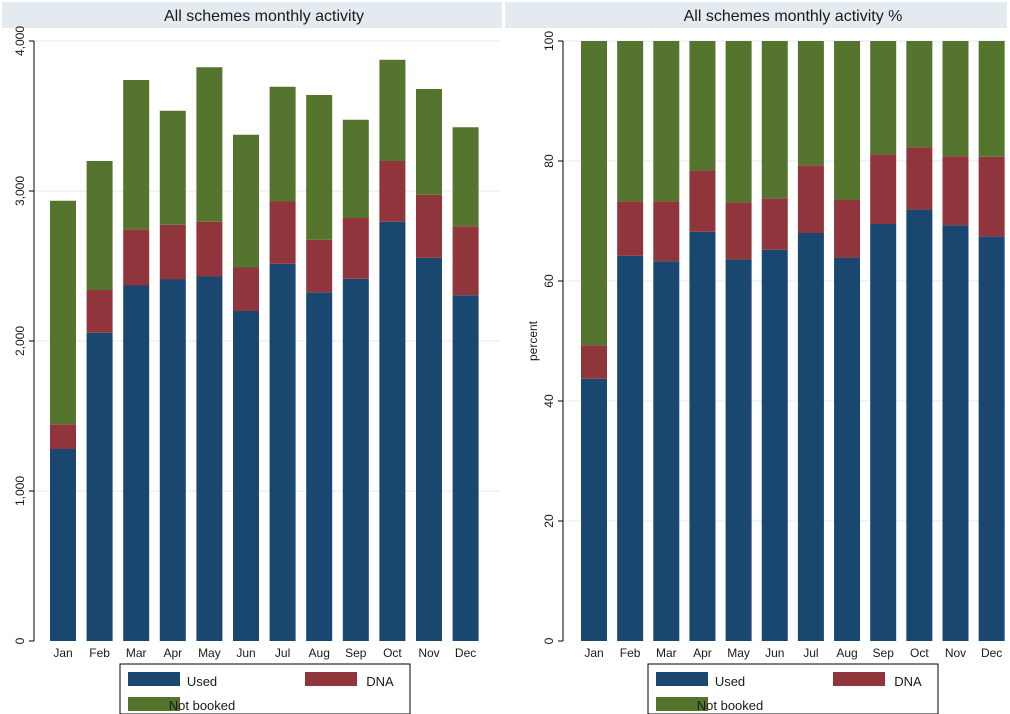 Image resolution: width=1010 pixels, height=714 pixels. Describe the element at coordinates (730, 681) in the screenshot. I see `legend-label-used: Used` at that location.